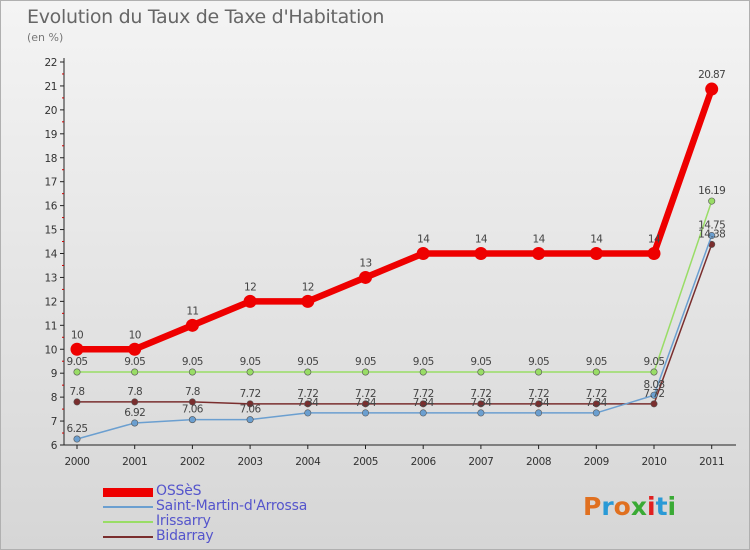 The width and height of the screenshot is (750, 550). Describe the element at coordinates (192, 462) in the screenshot. I see `x-tick-label: 2002` at that location.